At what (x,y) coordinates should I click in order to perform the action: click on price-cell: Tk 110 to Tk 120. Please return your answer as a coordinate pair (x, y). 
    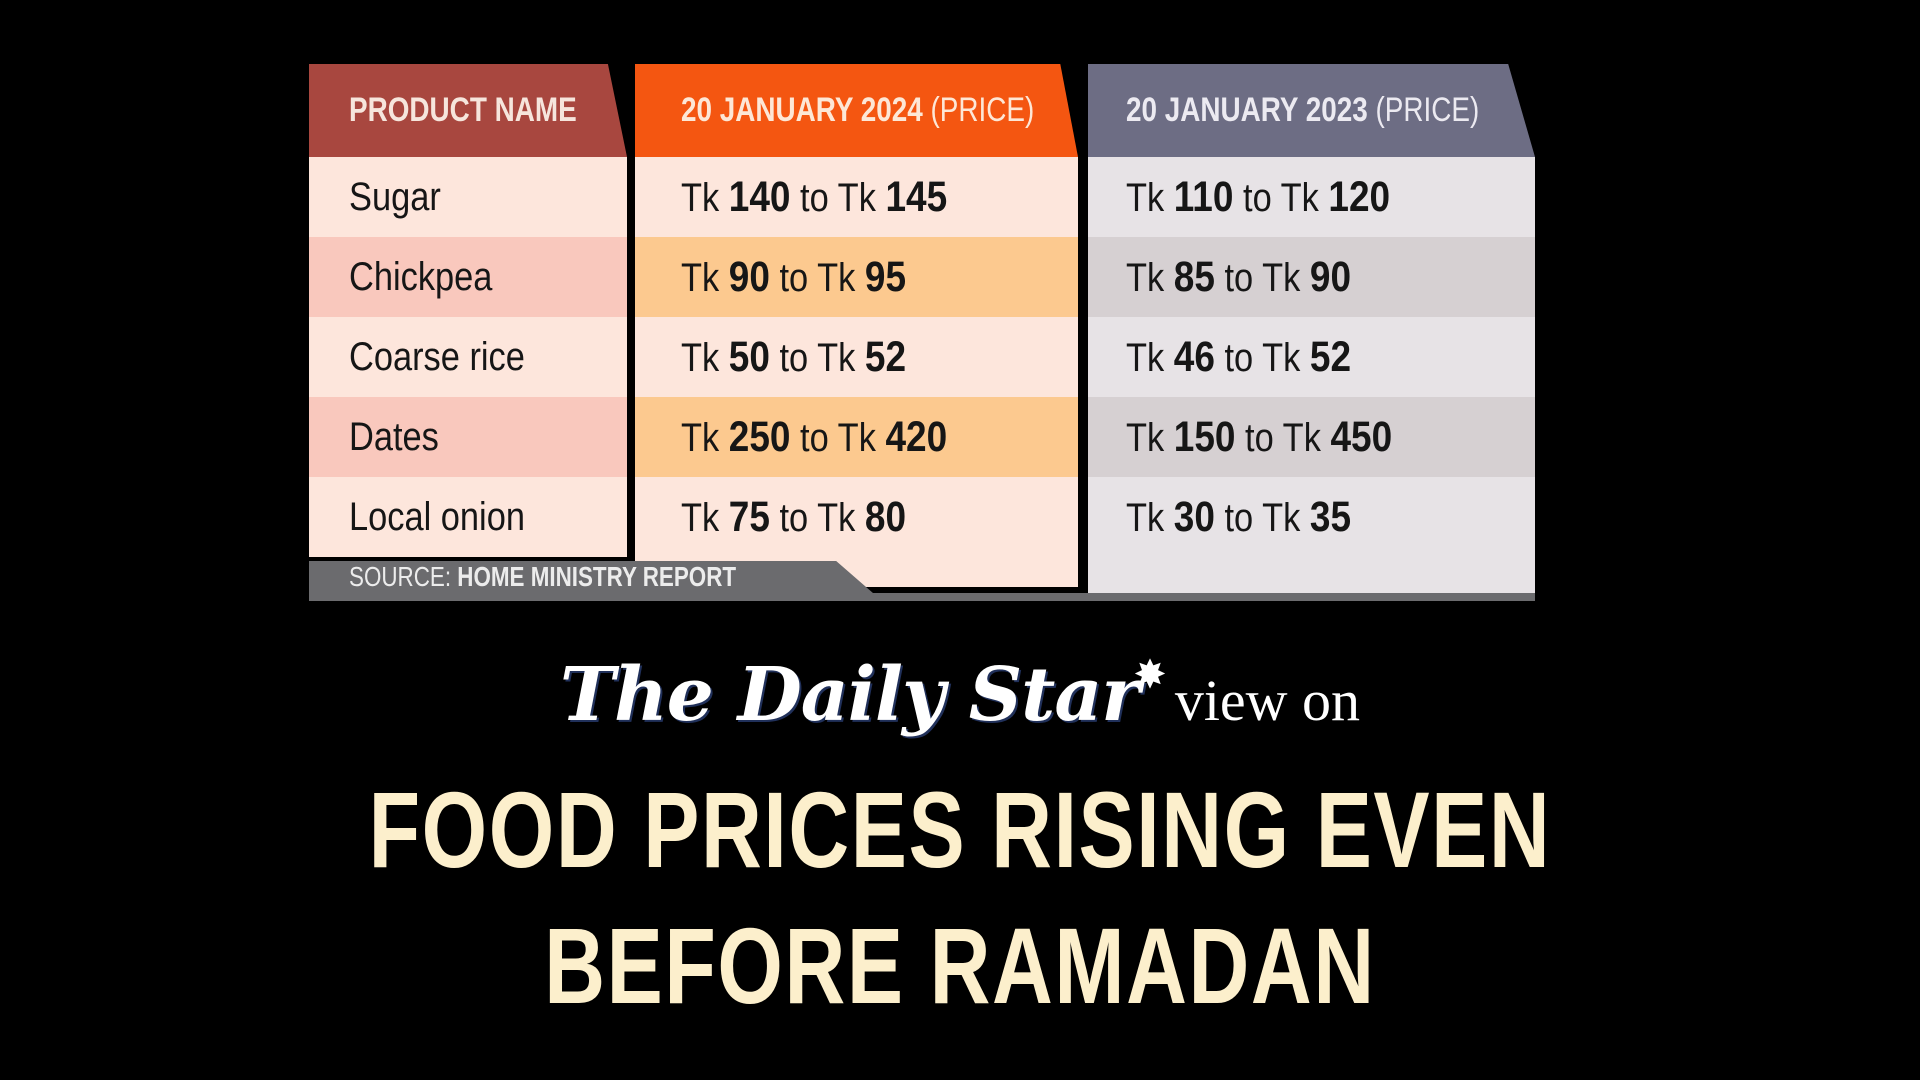
    Looking at the image, I should click on (1311, 197).